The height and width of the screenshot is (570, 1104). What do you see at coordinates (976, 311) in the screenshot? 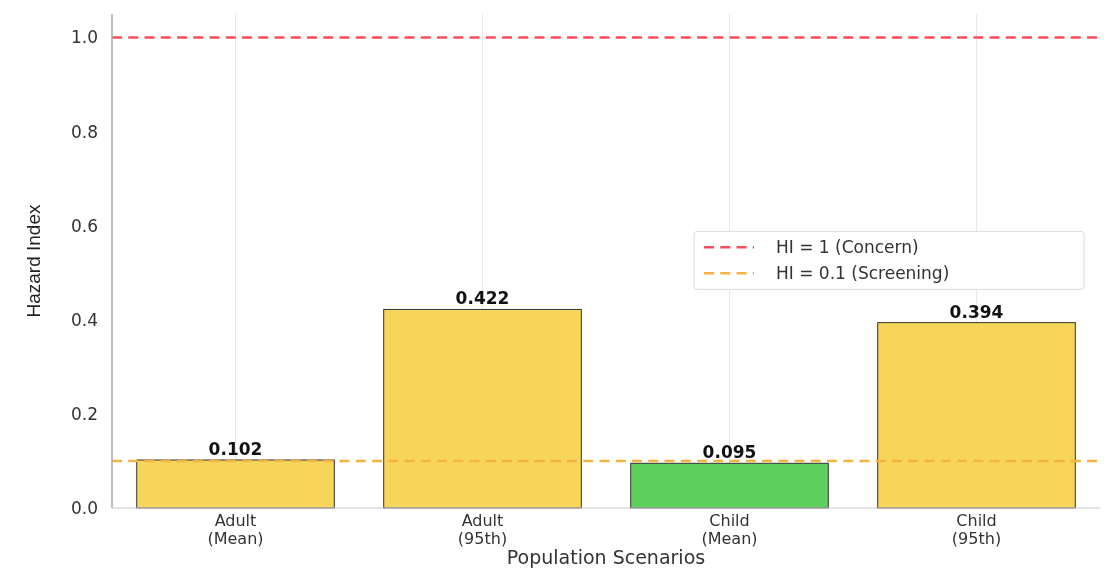
I see `data-label: 0.394` at bounding box center [976, 311].